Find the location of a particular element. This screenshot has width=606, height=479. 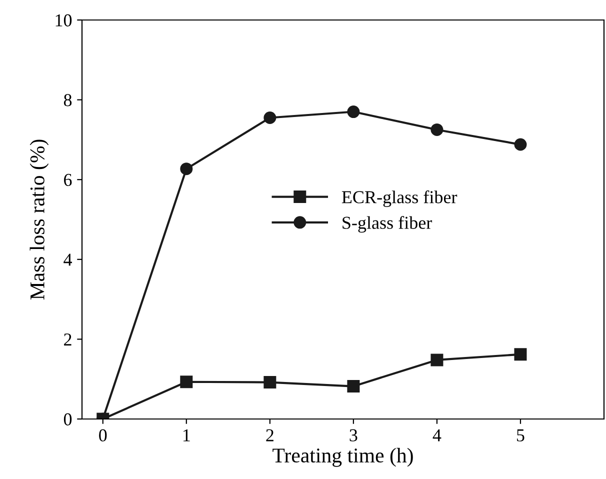

y-tick-label: 8 is located at coordinates (68, 100).